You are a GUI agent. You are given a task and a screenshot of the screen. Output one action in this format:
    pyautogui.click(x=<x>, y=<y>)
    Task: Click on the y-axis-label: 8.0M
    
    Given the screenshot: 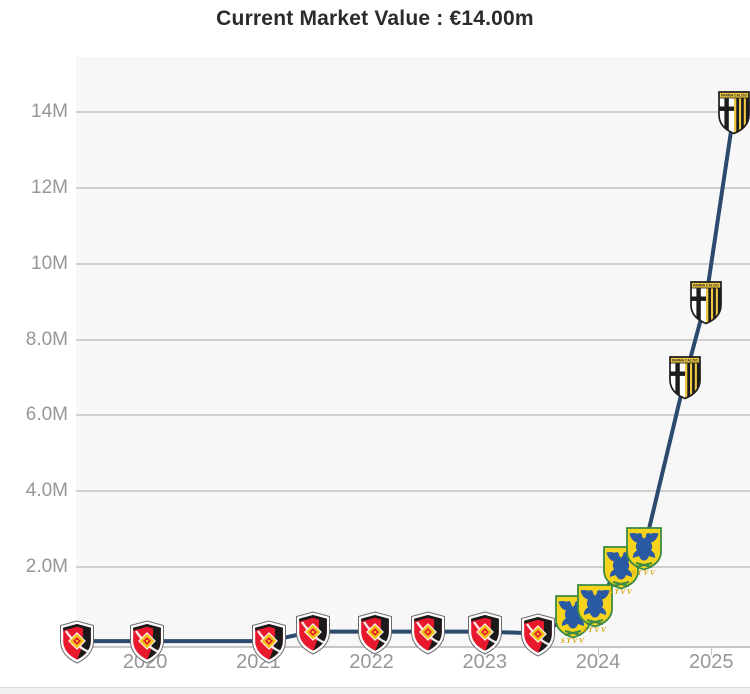 What is the action you would take?
    pyautogui.click(x=46, y=339)
    